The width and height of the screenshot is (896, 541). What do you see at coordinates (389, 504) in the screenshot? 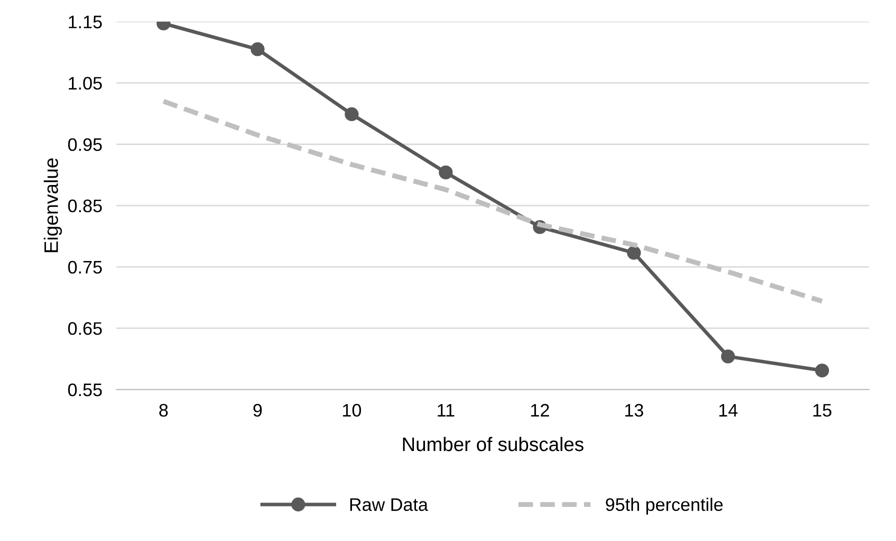
I see `legend-label: Raw Data` at bounding box center [389, 504].